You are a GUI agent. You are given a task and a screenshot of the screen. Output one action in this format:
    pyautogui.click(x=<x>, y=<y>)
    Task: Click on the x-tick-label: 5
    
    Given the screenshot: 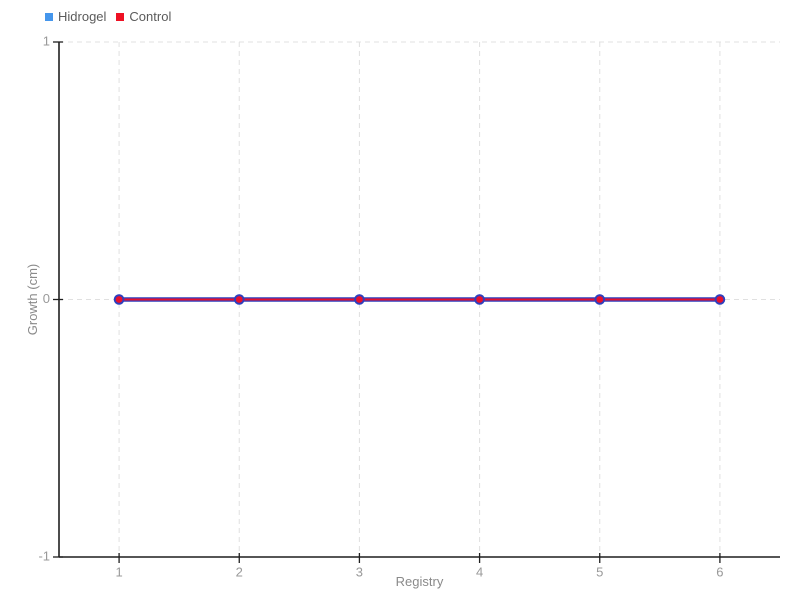 What is the action you would take?
    pyautogui.click(x=599, y=572)
    